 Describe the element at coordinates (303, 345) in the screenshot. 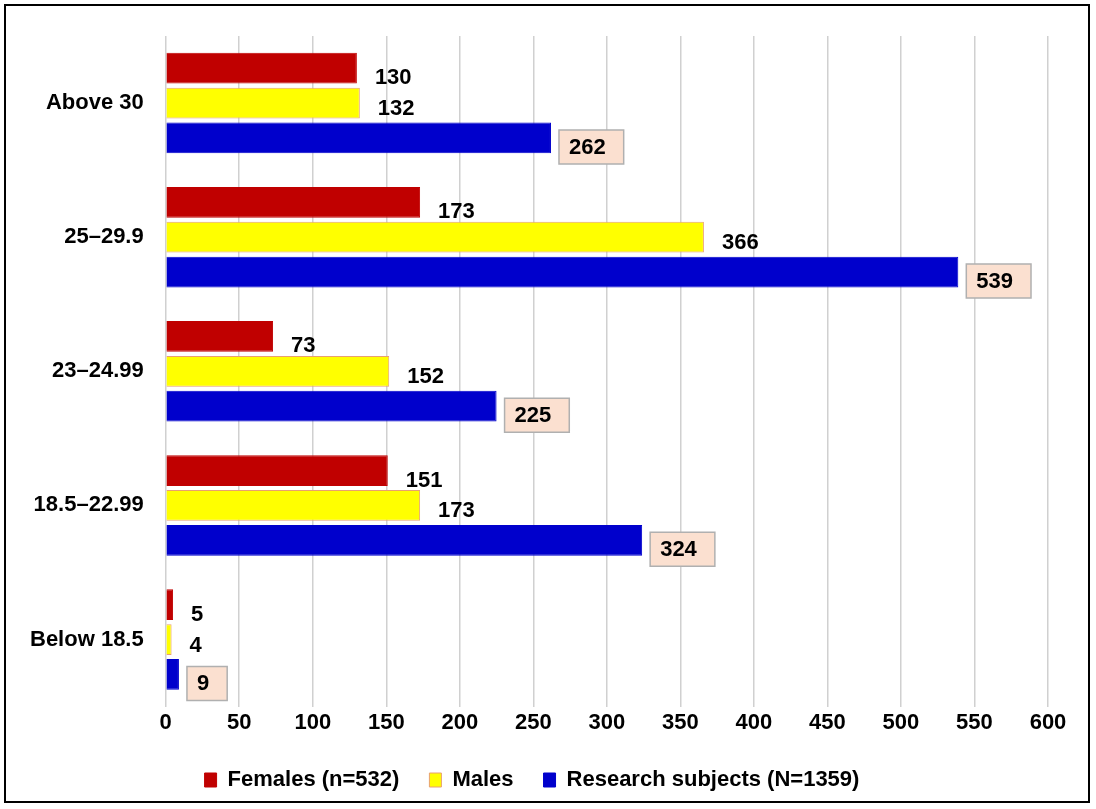

I see `data-label: 73` at that location.